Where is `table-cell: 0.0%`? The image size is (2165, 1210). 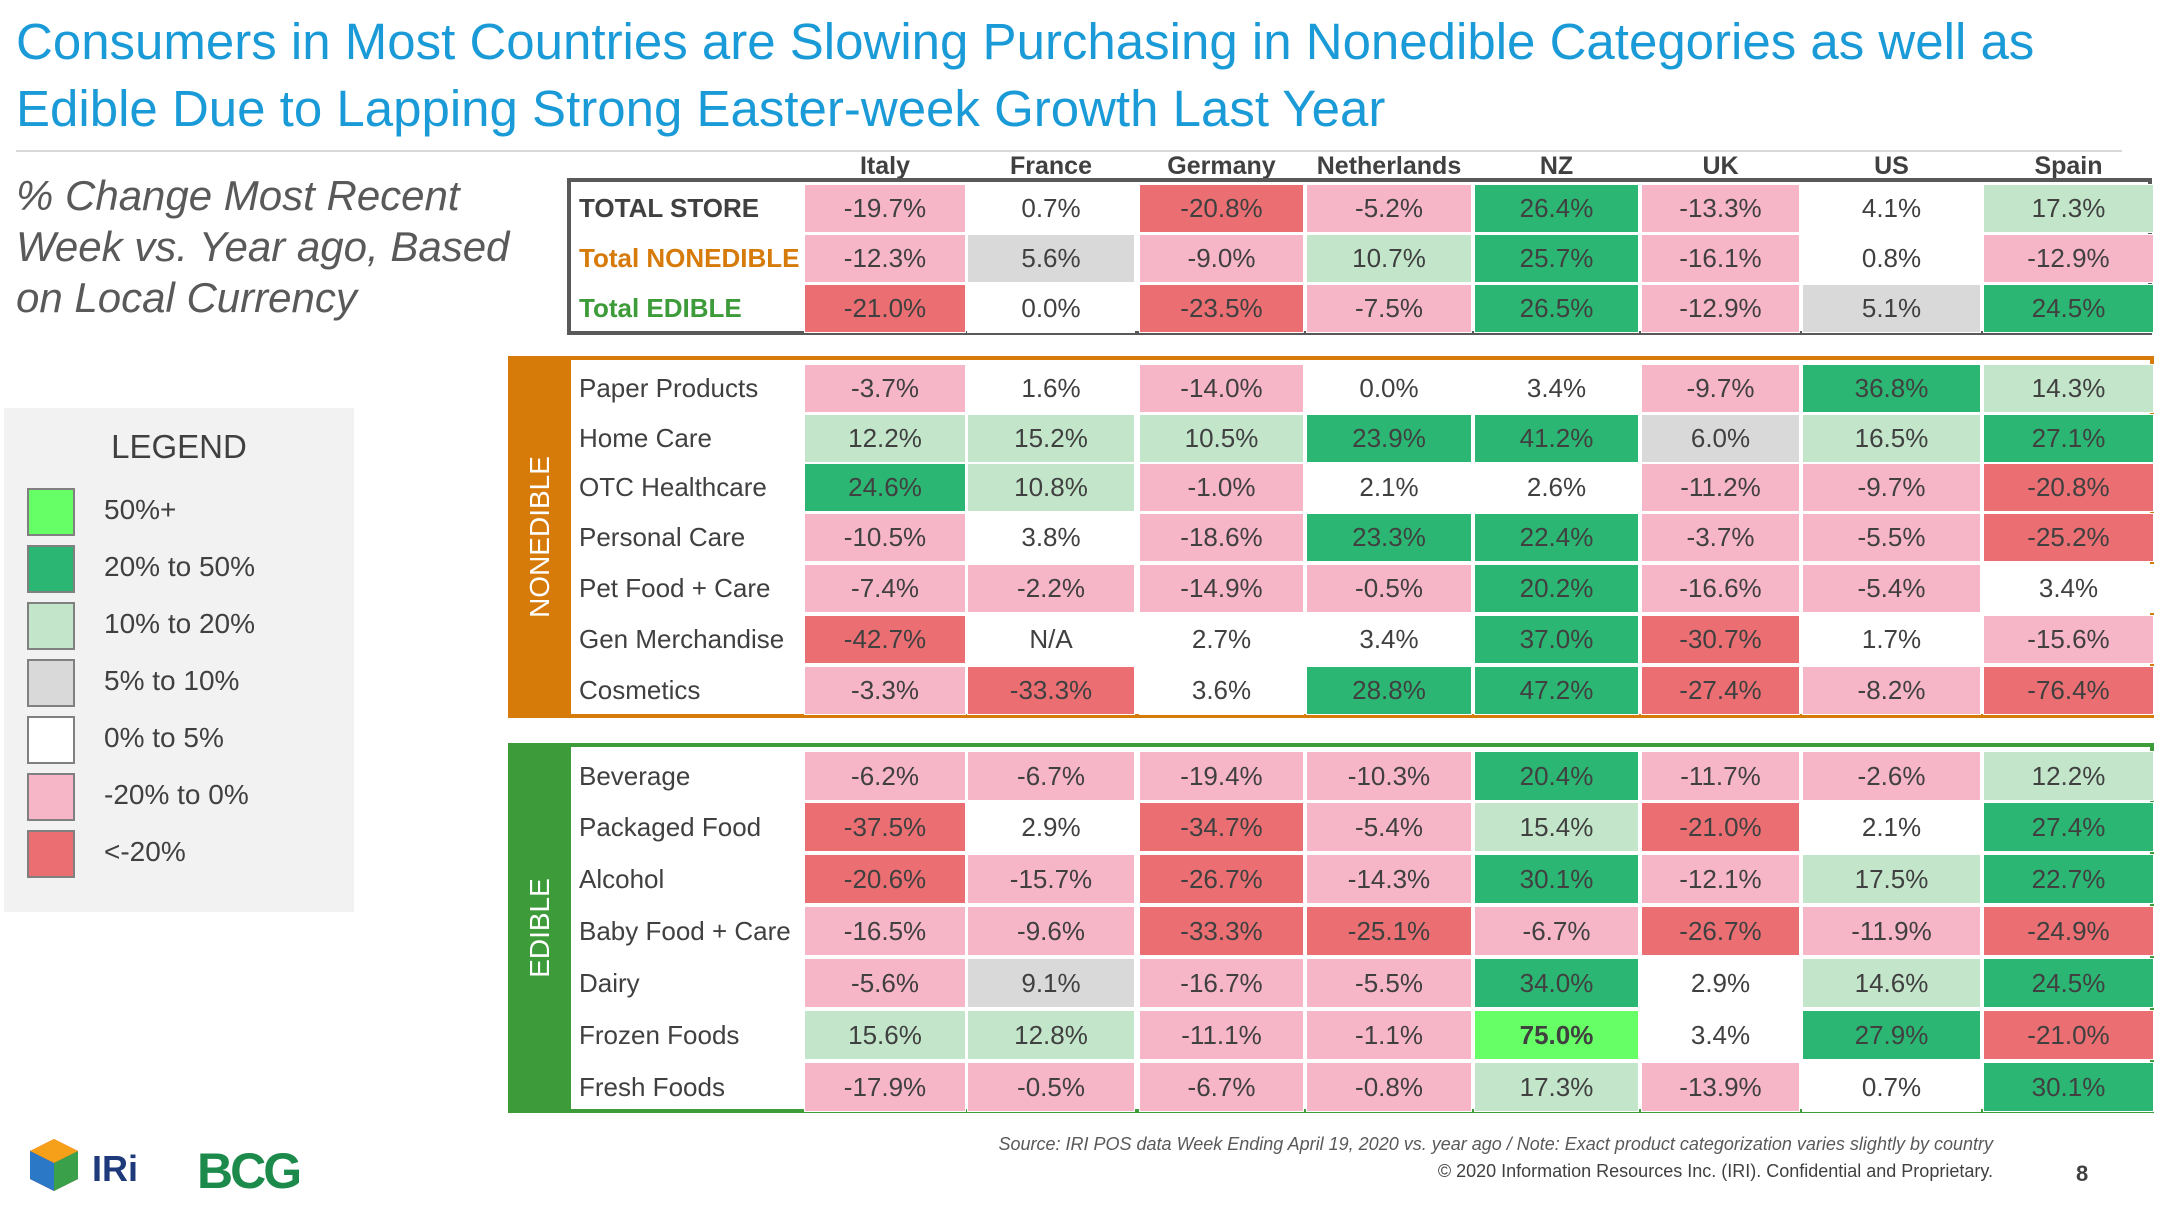
table-cell: 0.0% is located at coordinates (1389, 388).